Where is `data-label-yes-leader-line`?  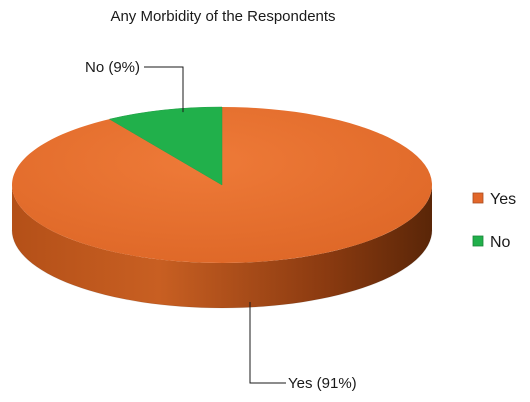 data-label-yes-leader-line is located at coordinates (267, 343).